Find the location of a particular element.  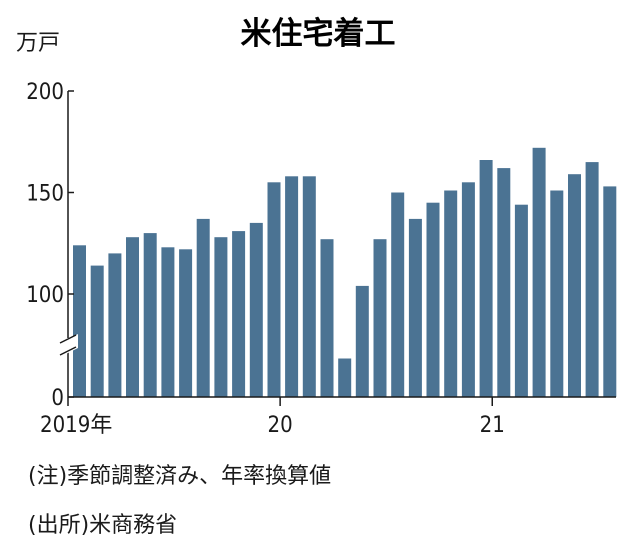

x-axis: 2019年 20 21 is located at coordinates (328, 417).